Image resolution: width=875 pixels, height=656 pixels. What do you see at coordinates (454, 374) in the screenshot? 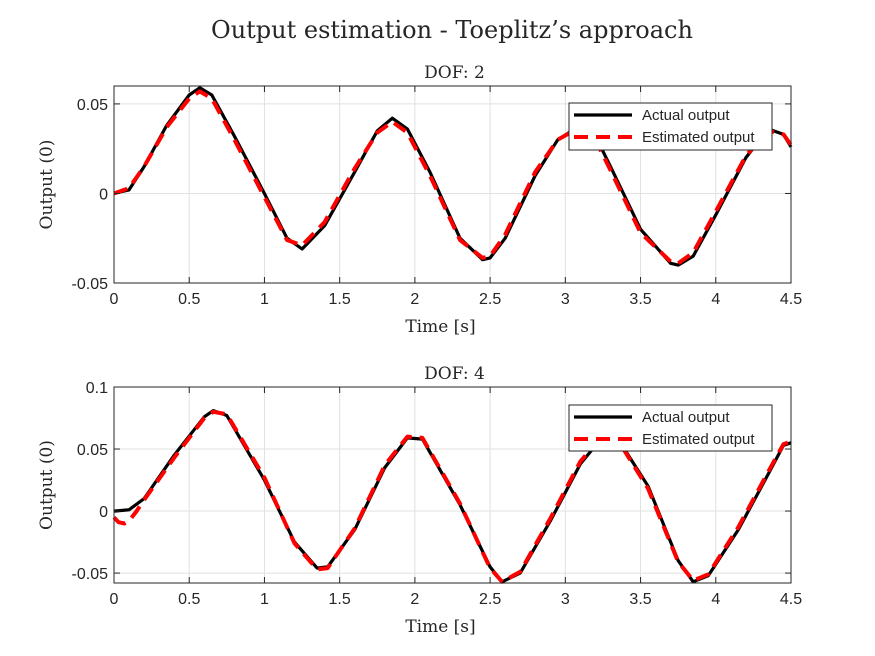
I see `subplot-title: DOF: 4` at bounding box center [454, 374].